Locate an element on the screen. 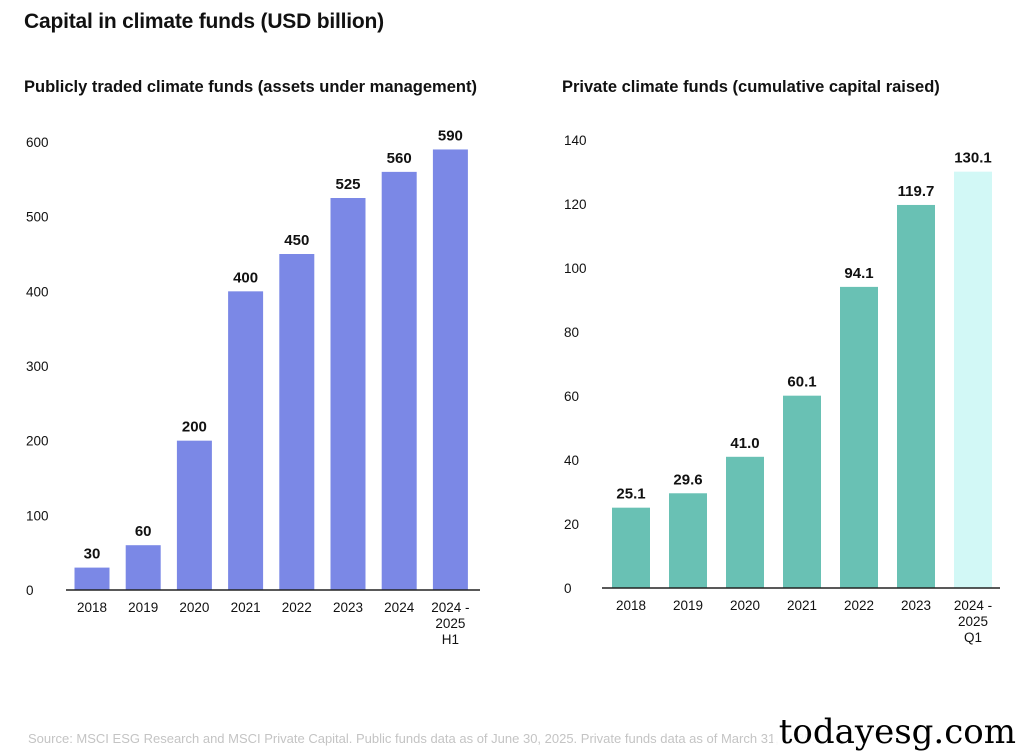 The width and height of the screenshot is (1024, 752). bar-value-label: 29.6 is located at coordinates (687, 479).